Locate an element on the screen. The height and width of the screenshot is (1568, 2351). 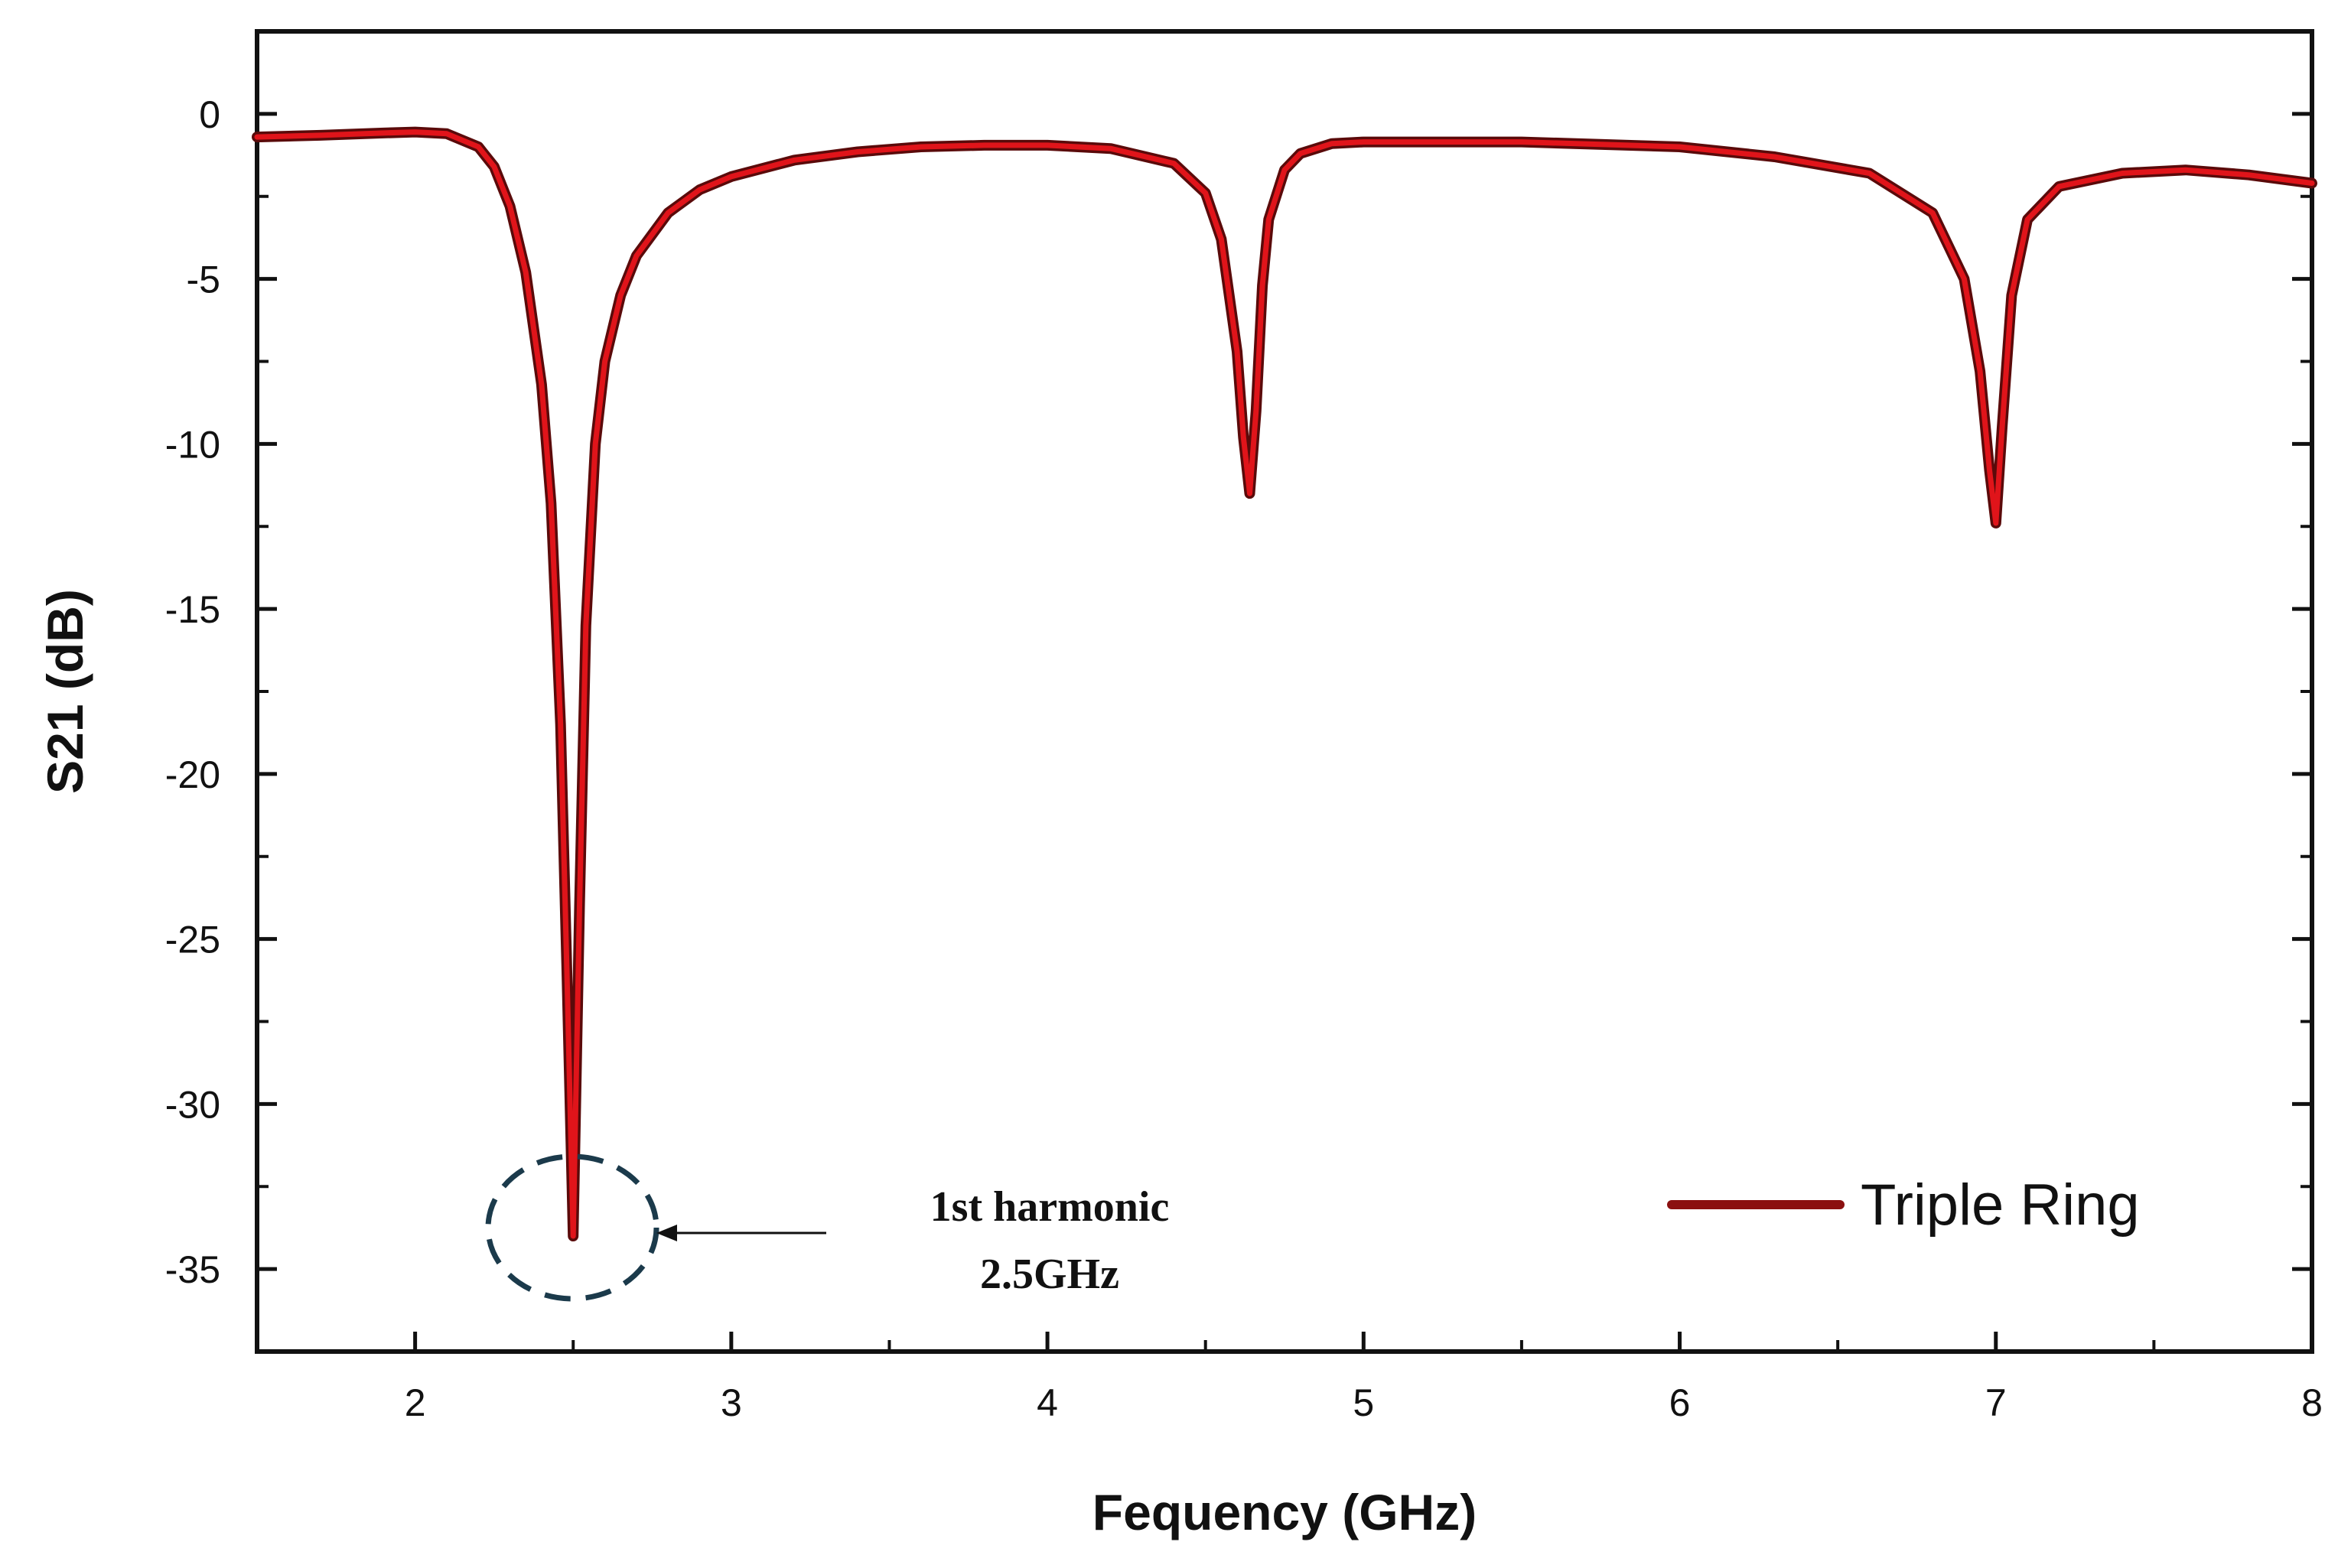
y-tick-label: -35 is located at coordinates (192, 1269).